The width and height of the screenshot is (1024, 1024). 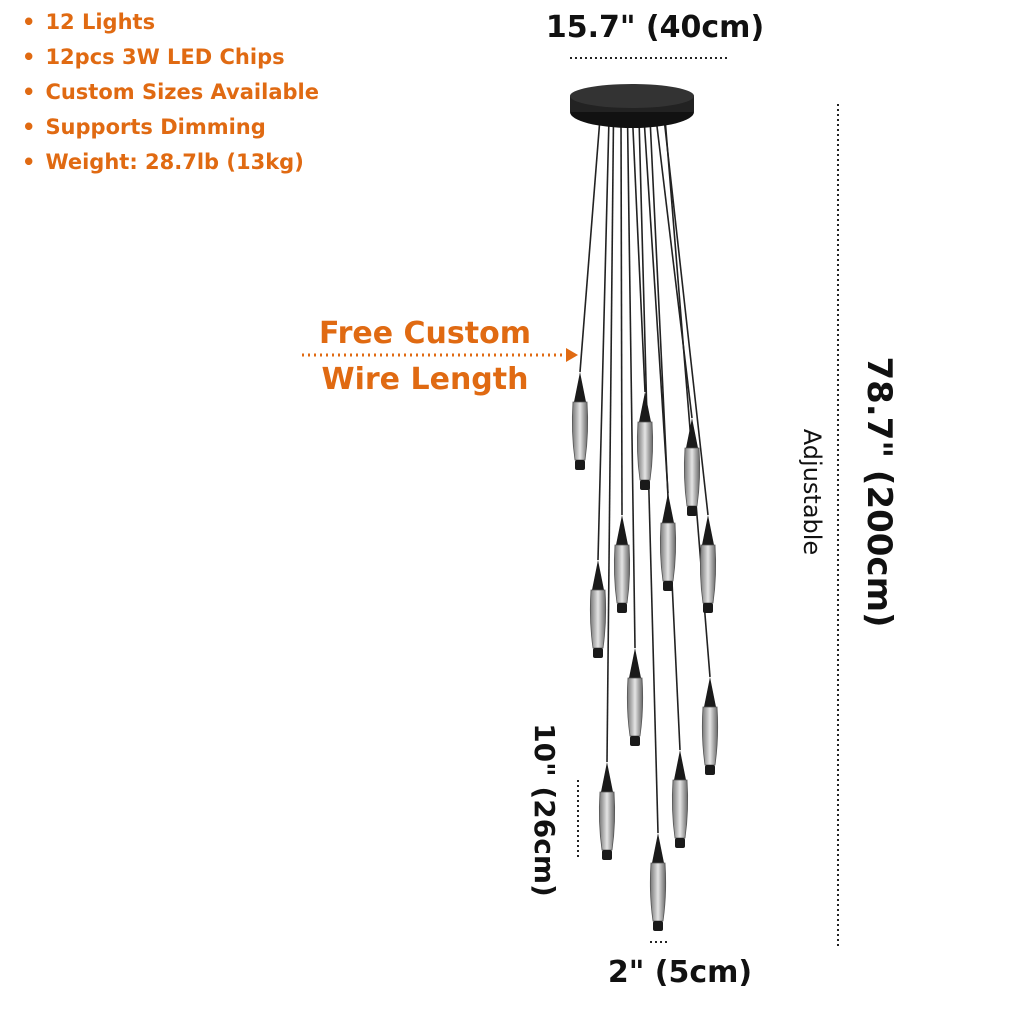 I want to click on arrow-head, so click(x=572, y=355).